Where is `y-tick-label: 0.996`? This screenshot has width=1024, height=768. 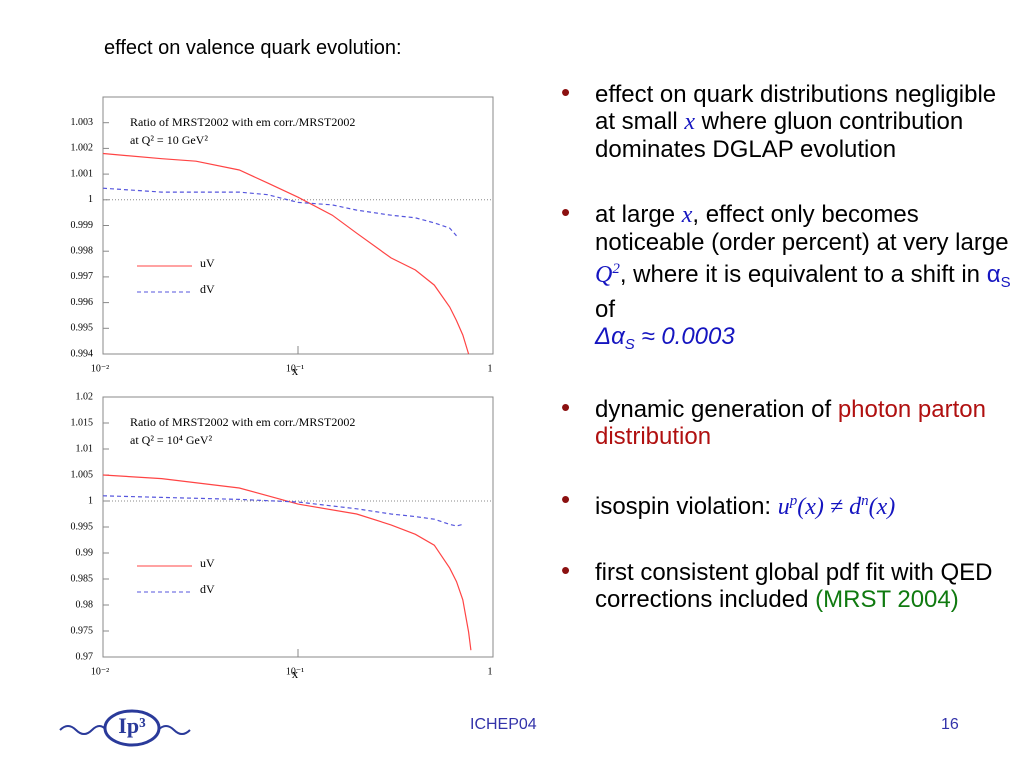 y-tick-label: 0.996 is located at coordinates (82, 302).